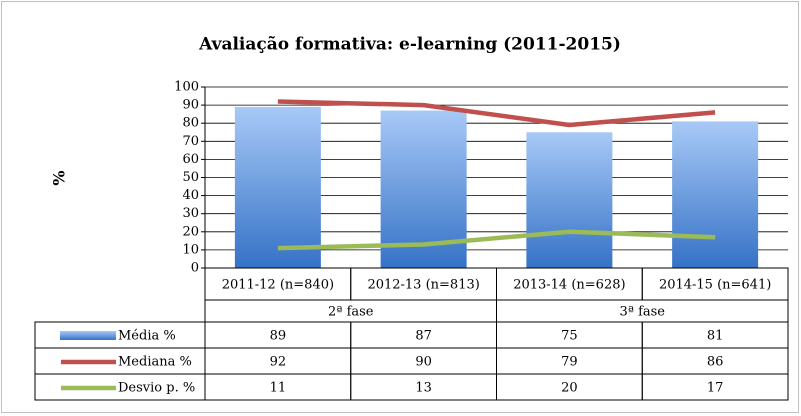 Image resolution: width=801 pixels, height=416 pixels. I want to click on table-value: 90, so click(423, 362).